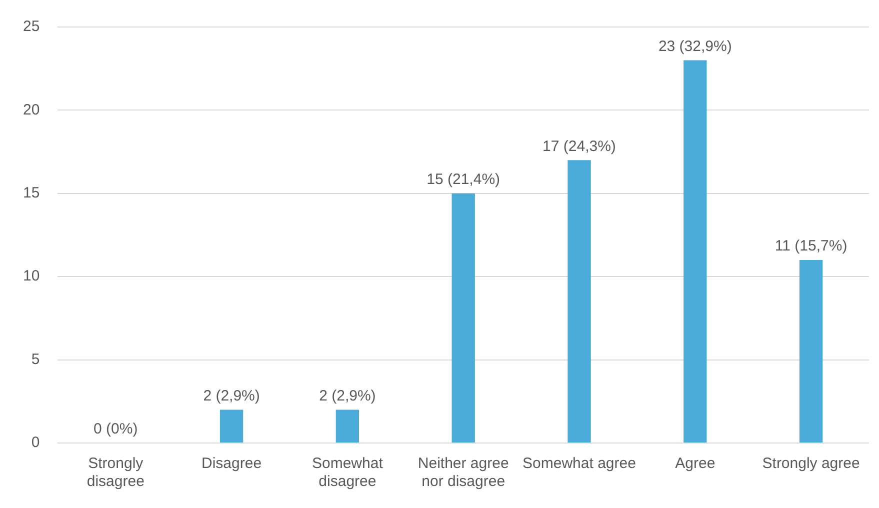 The width and height of the screenshot is (879, 508). What do you see at coordinates (811, 463) in the screenshot?
I see `x-tick-label: Strongly agree` at bounding box center [811, 463].